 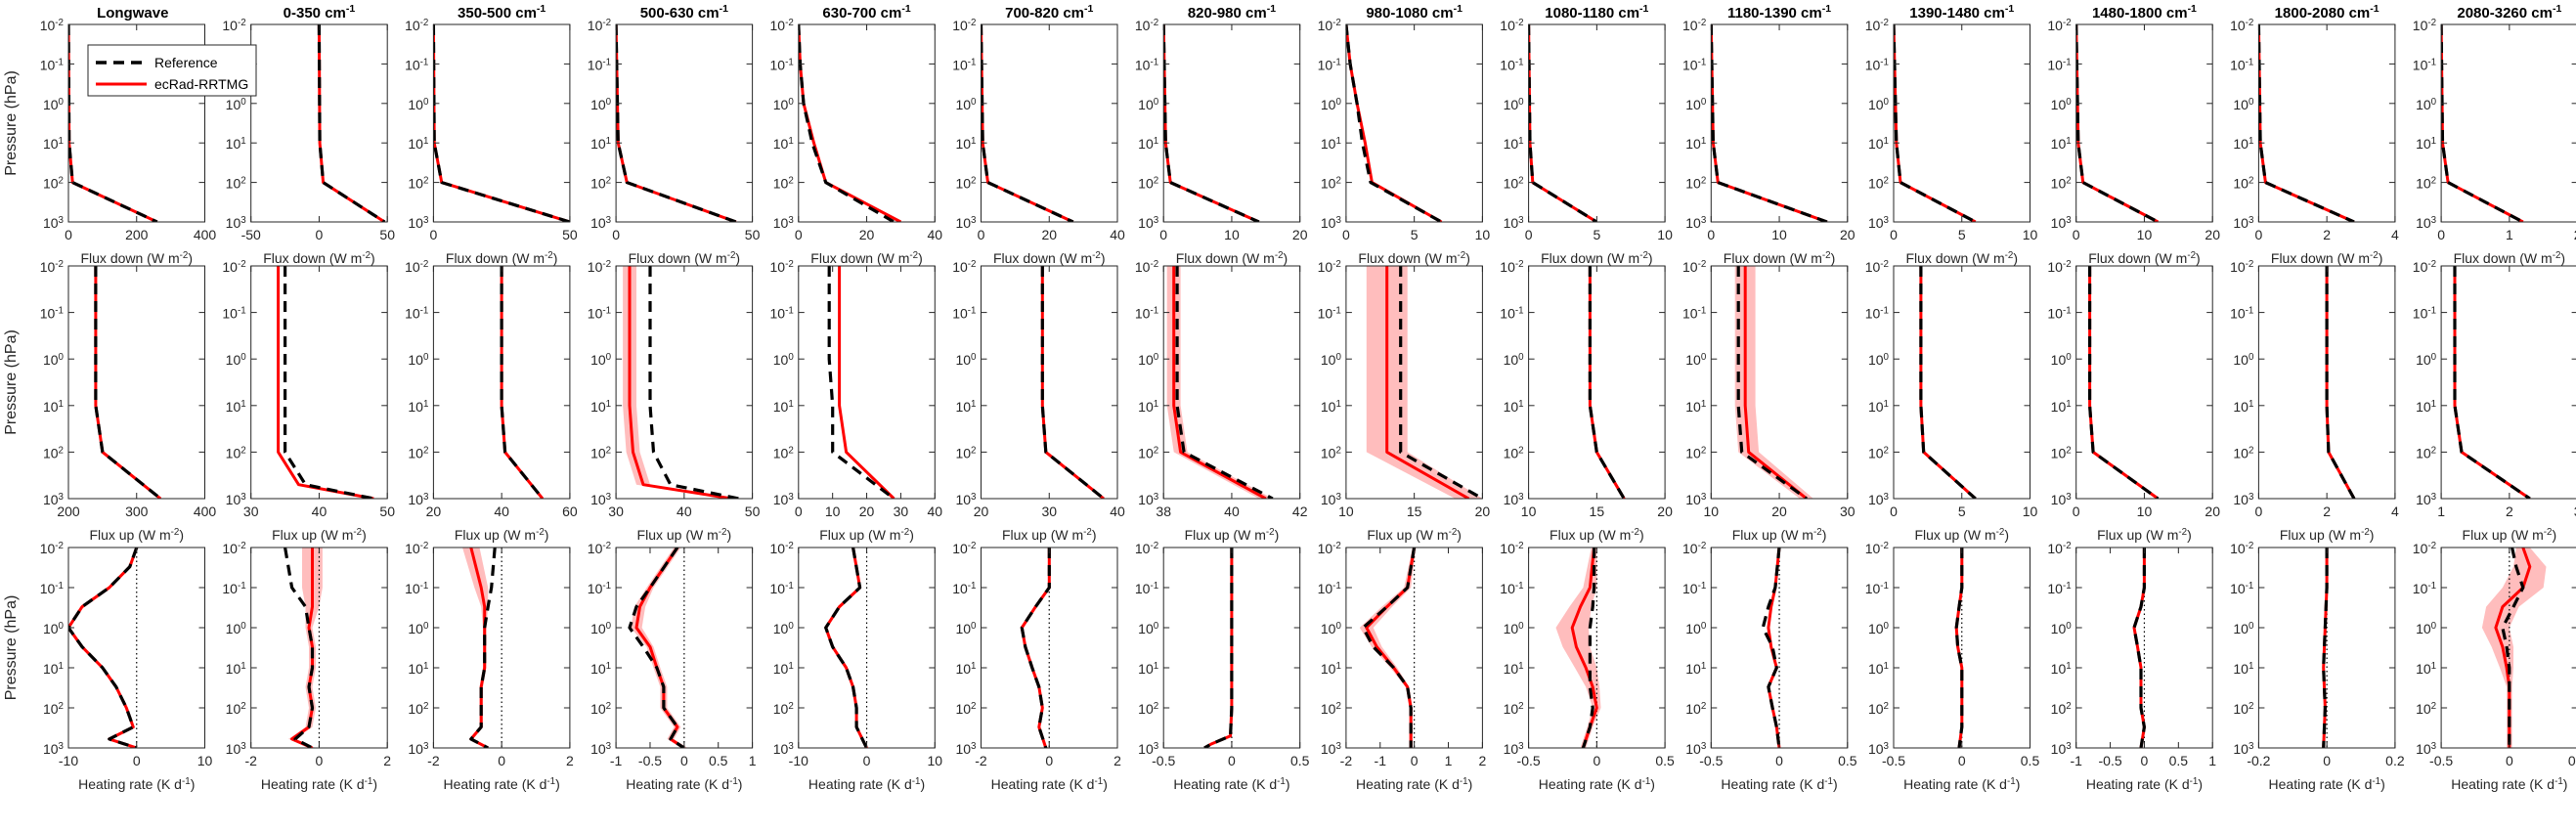 What do you see at coordinates (251, 511) in the screenshot?
I see `x-tick-label: 30` at bounding box center [251, 511].